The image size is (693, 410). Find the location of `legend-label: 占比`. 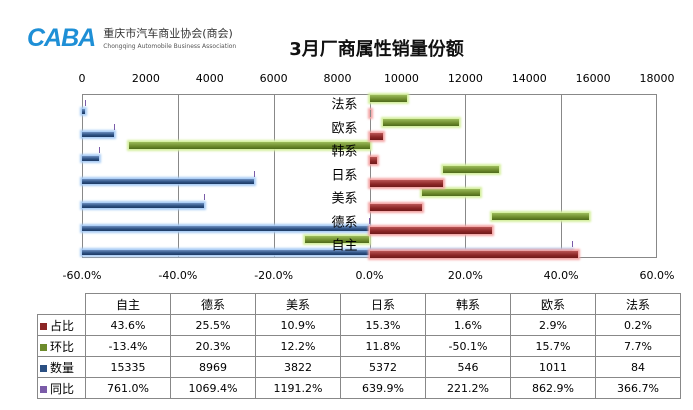

legend-label: 占比 is located at coordinates (62, 325).